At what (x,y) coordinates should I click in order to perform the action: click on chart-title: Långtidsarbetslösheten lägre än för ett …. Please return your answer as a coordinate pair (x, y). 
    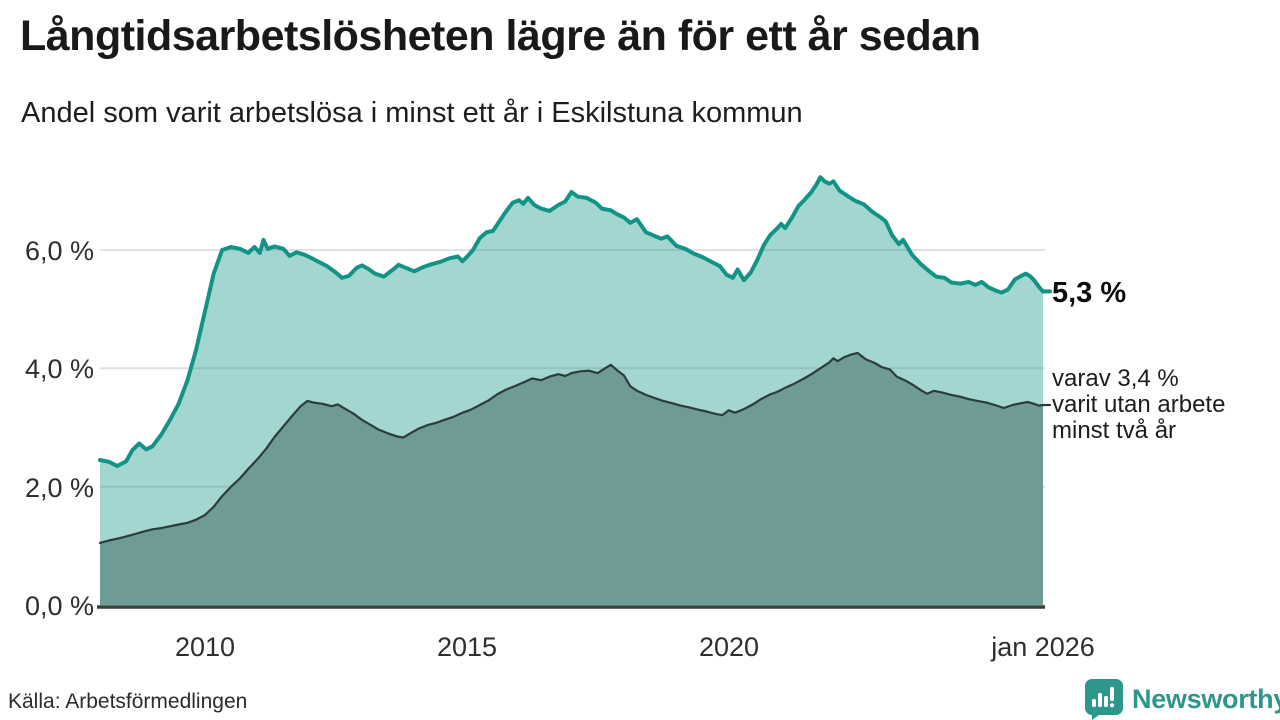
    Looking at the image, I should click on (500, 36).